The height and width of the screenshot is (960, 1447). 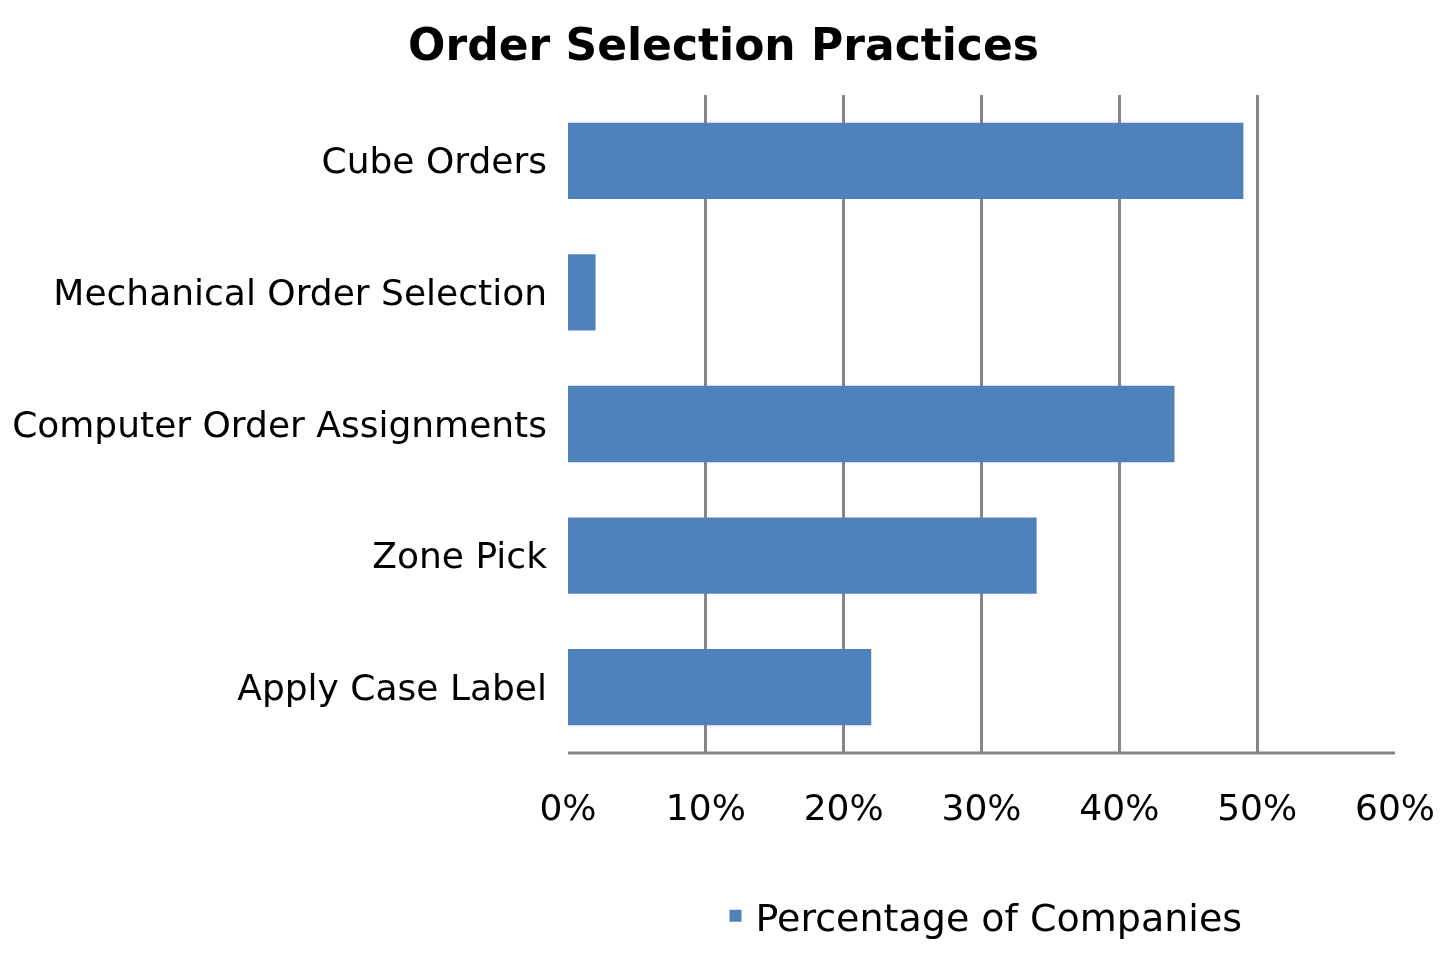 What do you see at coordinates (723, 44) in the screenshot?
I see `chart-title: Order Selection Practices` at bounding box center [723, 44].